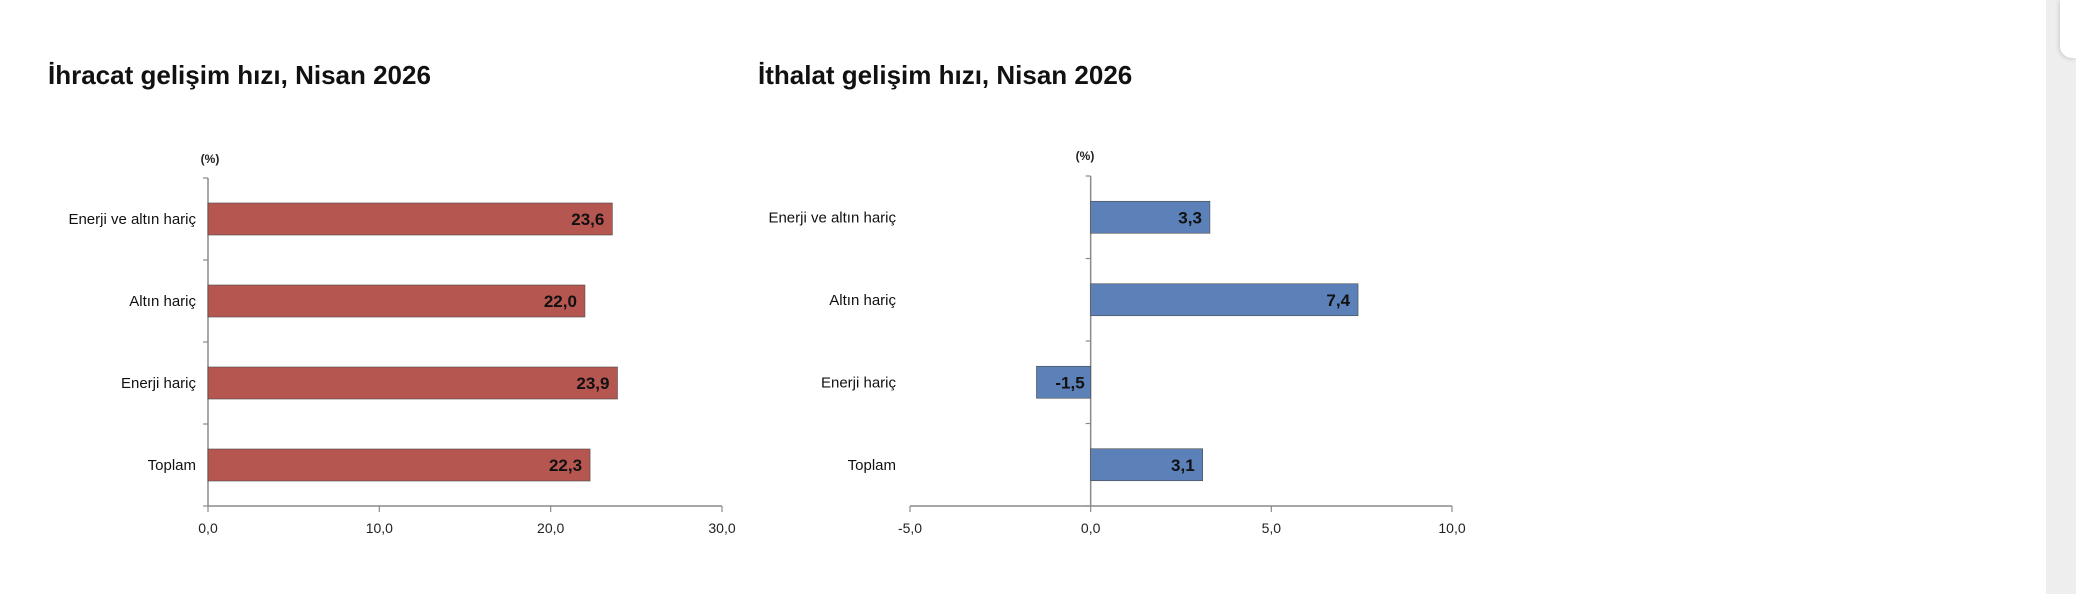  What do you see at coordinates (1451, 528) in the screenshot?
I see `import-value-tick-label: 10,0` at bounding box center [1451, 528].